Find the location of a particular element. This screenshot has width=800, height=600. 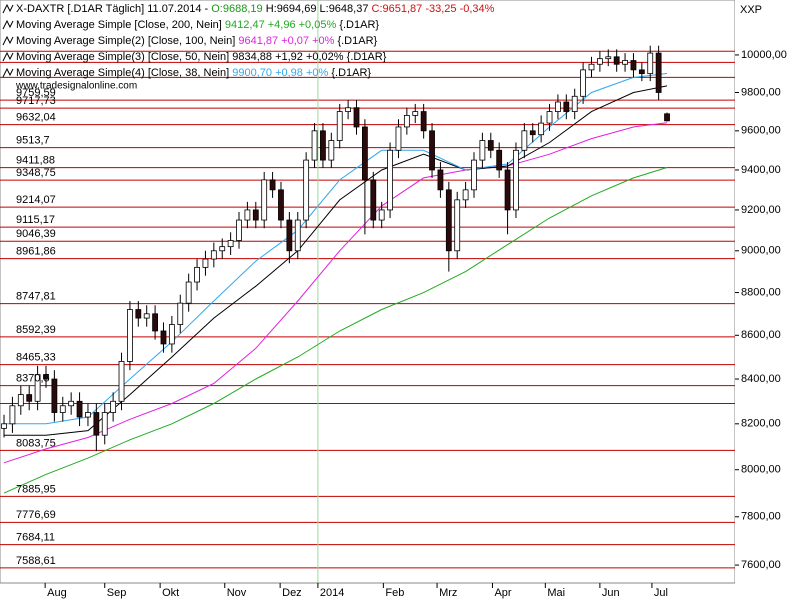

legend-text: Moving Average Simple [Close, 200, Nein] is located at coordinates (119, 25).